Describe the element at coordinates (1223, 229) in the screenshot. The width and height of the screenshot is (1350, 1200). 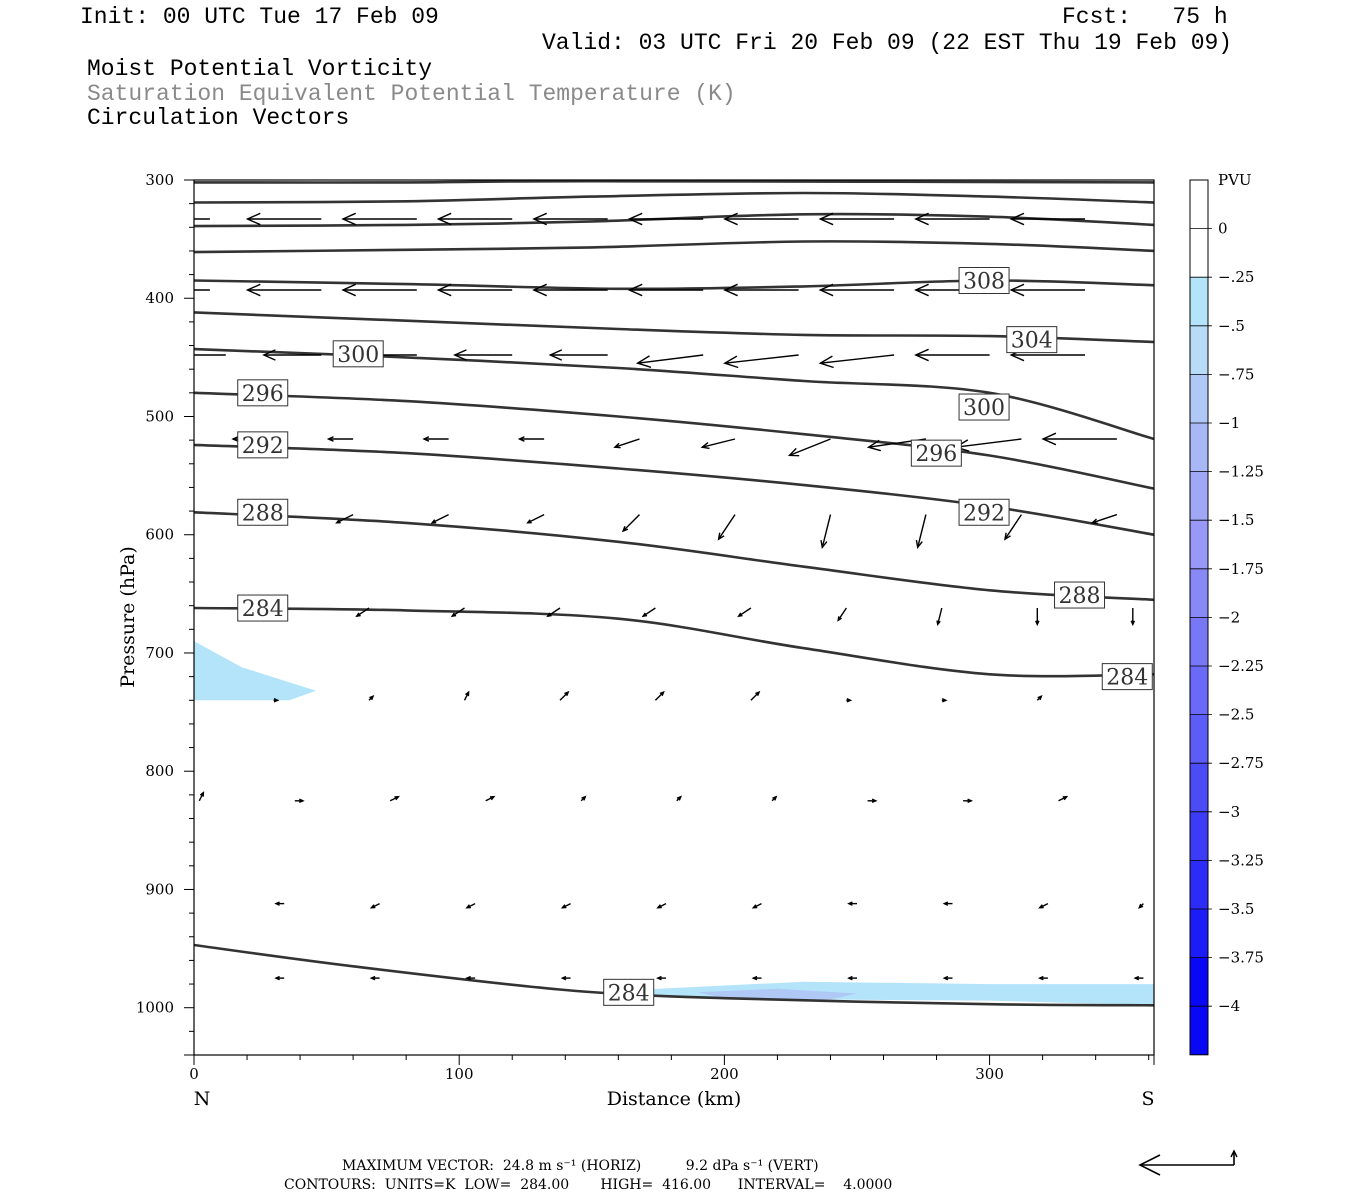
I see `colorbar-label: 0` at that location.